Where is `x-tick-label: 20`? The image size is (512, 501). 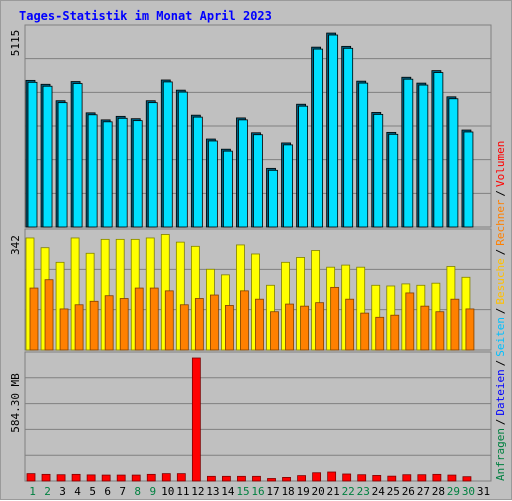
x-tick-label: 20 is located at coordinates (318, 491).